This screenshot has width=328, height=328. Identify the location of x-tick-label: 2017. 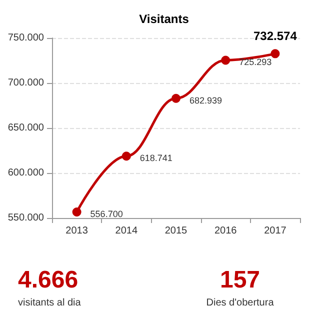
(275, 231).